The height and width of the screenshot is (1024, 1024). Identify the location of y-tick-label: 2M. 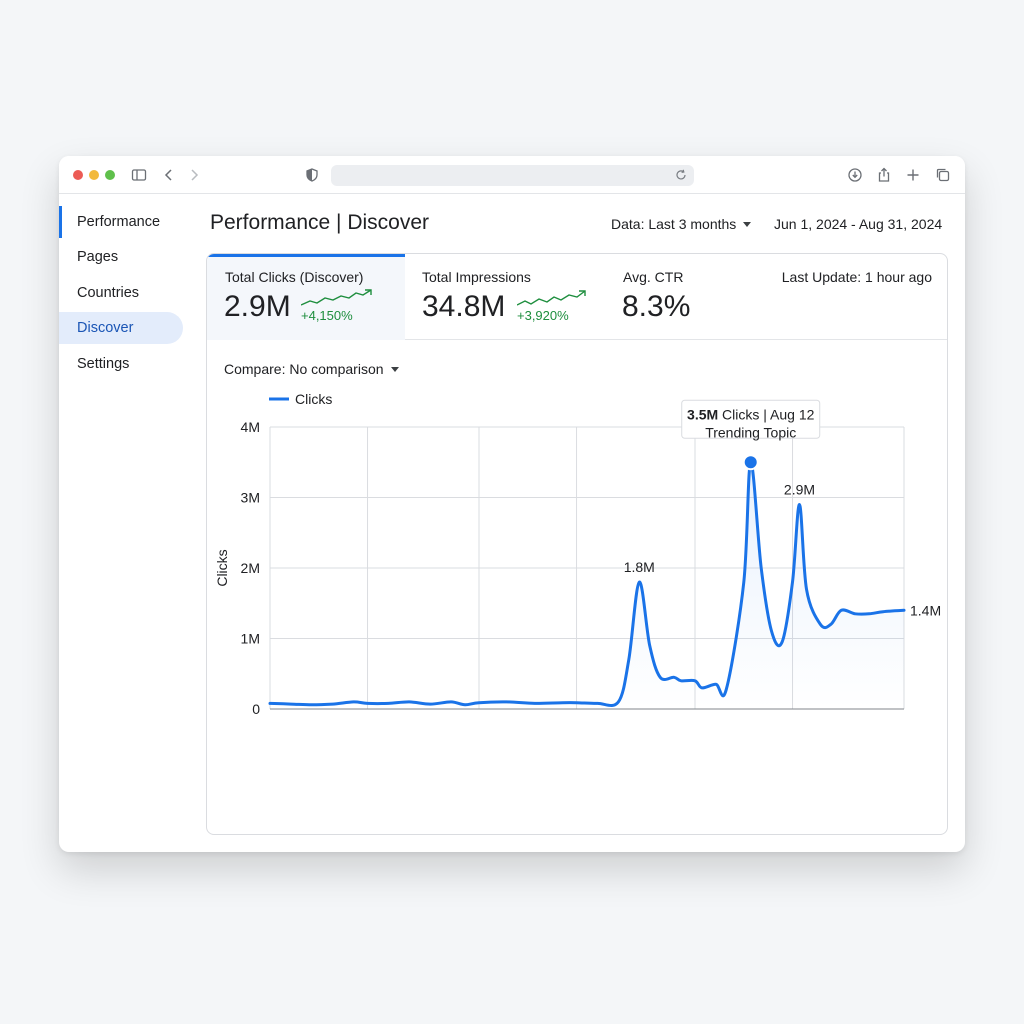
(250, 568).